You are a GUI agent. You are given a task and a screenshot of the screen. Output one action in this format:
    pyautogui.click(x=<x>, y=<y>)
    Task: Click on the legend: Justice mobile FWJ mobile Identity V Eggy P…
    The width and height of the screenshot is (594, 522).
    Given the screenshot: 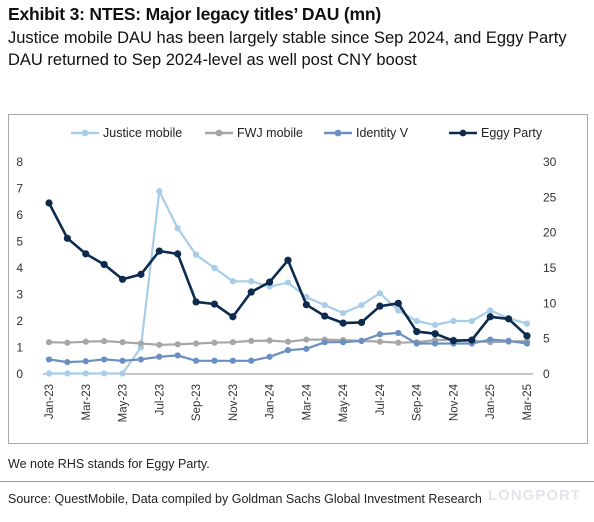 What is the action you would take?
    pyautogui.click(x=307, y=133)
    